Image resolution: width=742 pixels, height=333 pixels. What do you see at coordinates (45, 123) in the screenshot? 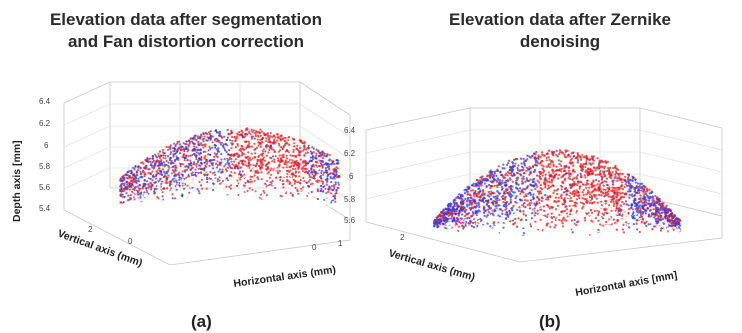
I see `chart-a-ztick: 6.2` at bounding box center [45, 123].